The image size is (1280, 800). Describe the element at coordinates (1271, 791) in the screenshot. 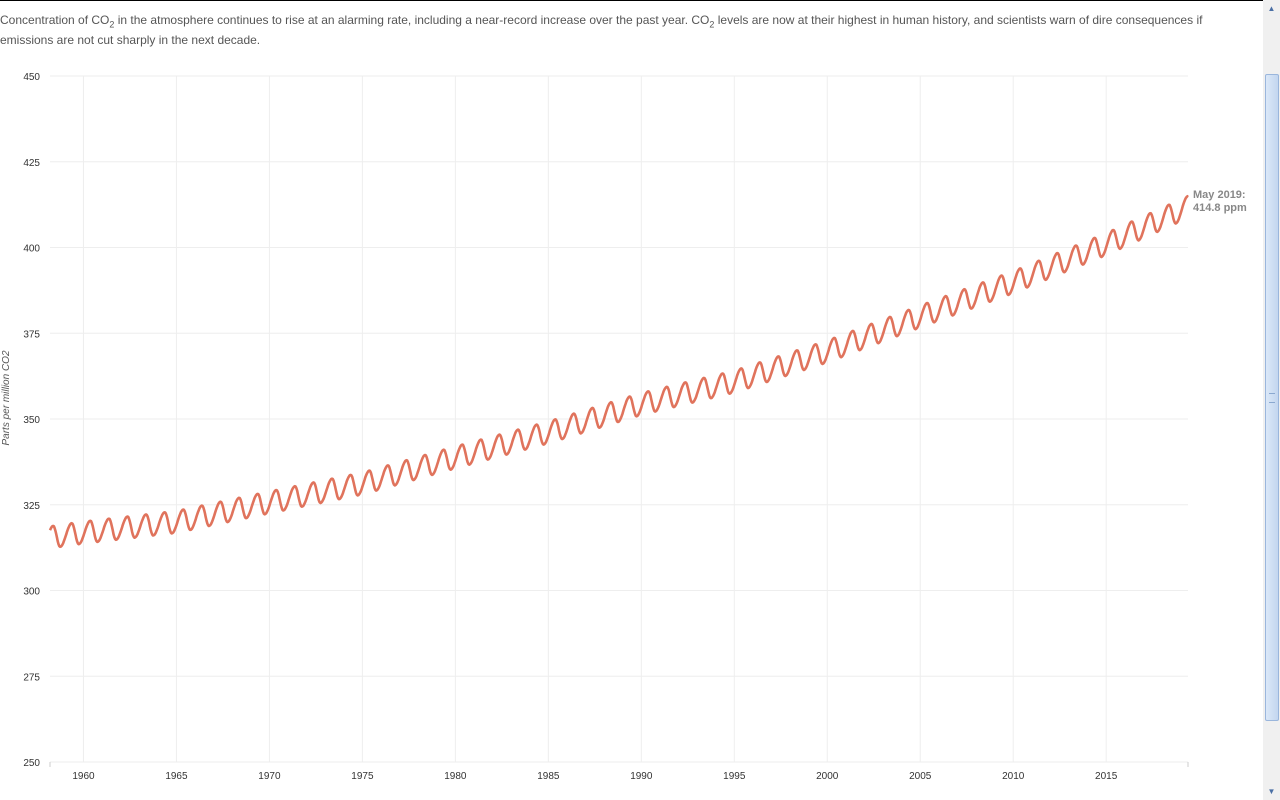

I see `down-arrow-icon: ▼` at that location.